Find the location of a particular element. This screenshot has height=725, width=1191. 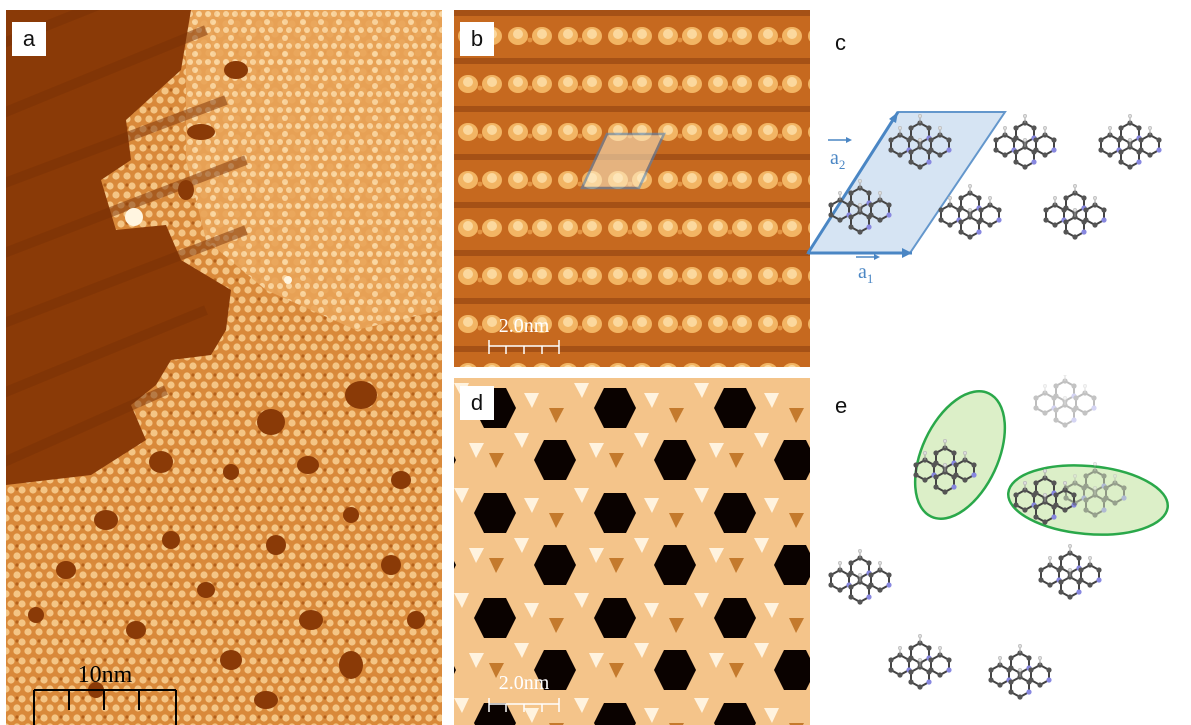

panel-e-graphic is located at coordinates (995, 550).